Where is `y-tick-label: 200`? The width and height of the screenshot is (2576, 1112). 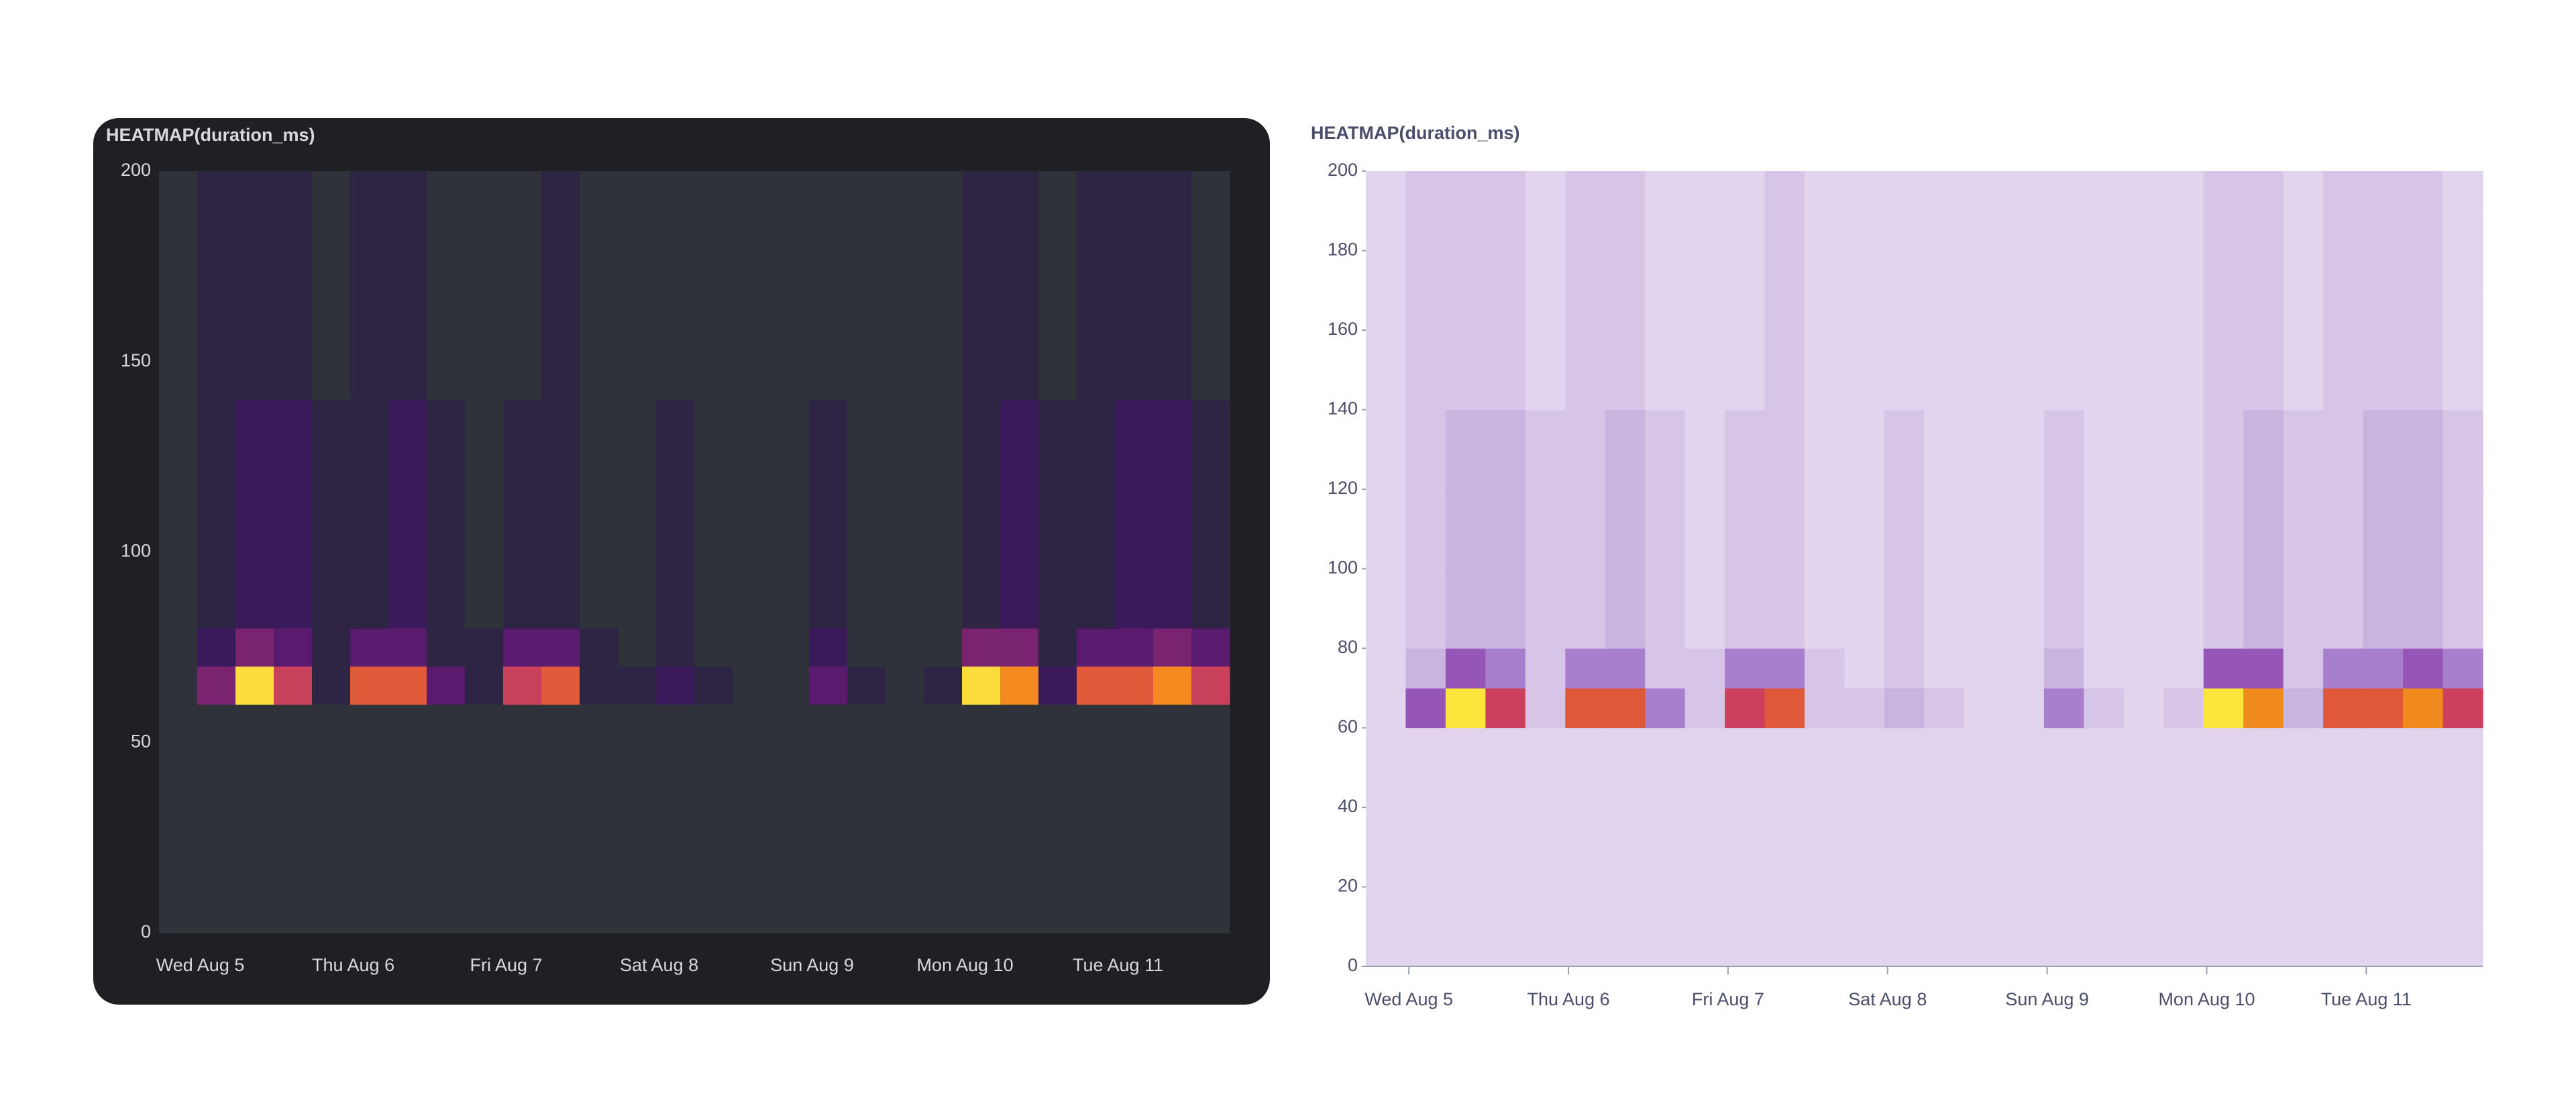
y-tick-label: 200 is located at coordinates (136, 170).